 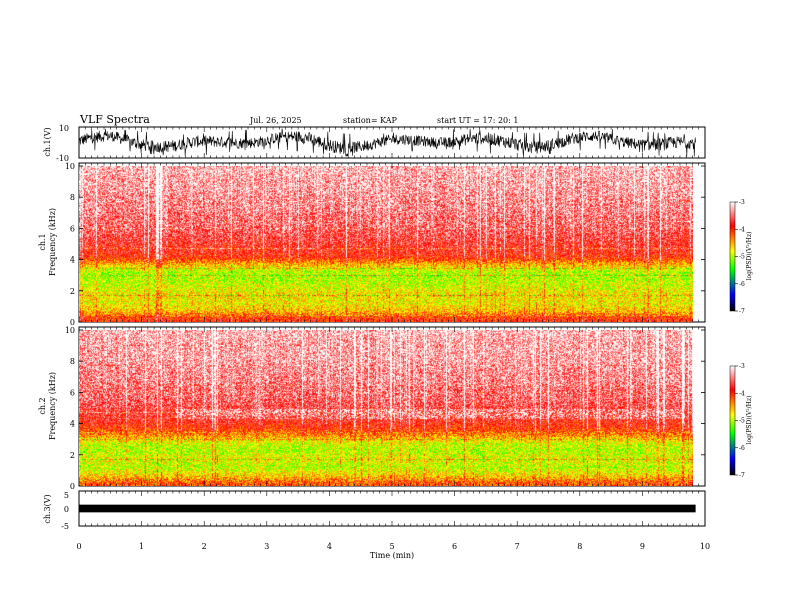 I want to click on time-tick-label: 4, so click(x=329, y=546).